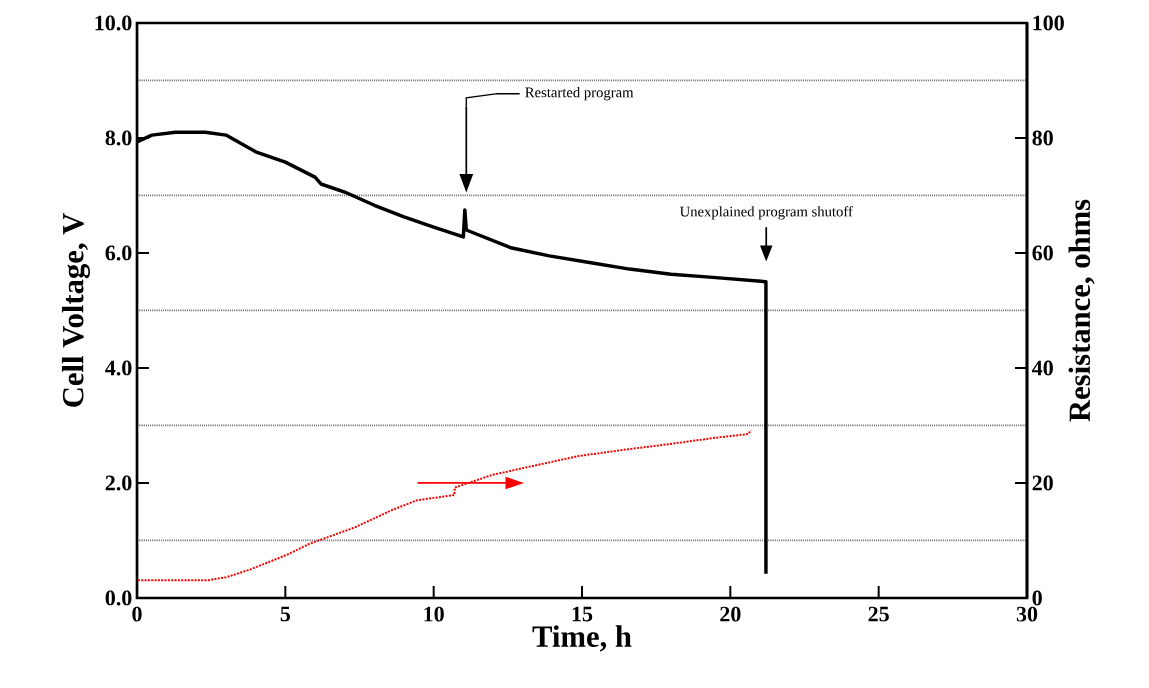 The width and height of the screenshot is (1149, 688). I want to click on y2-tick-label: 20, so click(1042, 483).